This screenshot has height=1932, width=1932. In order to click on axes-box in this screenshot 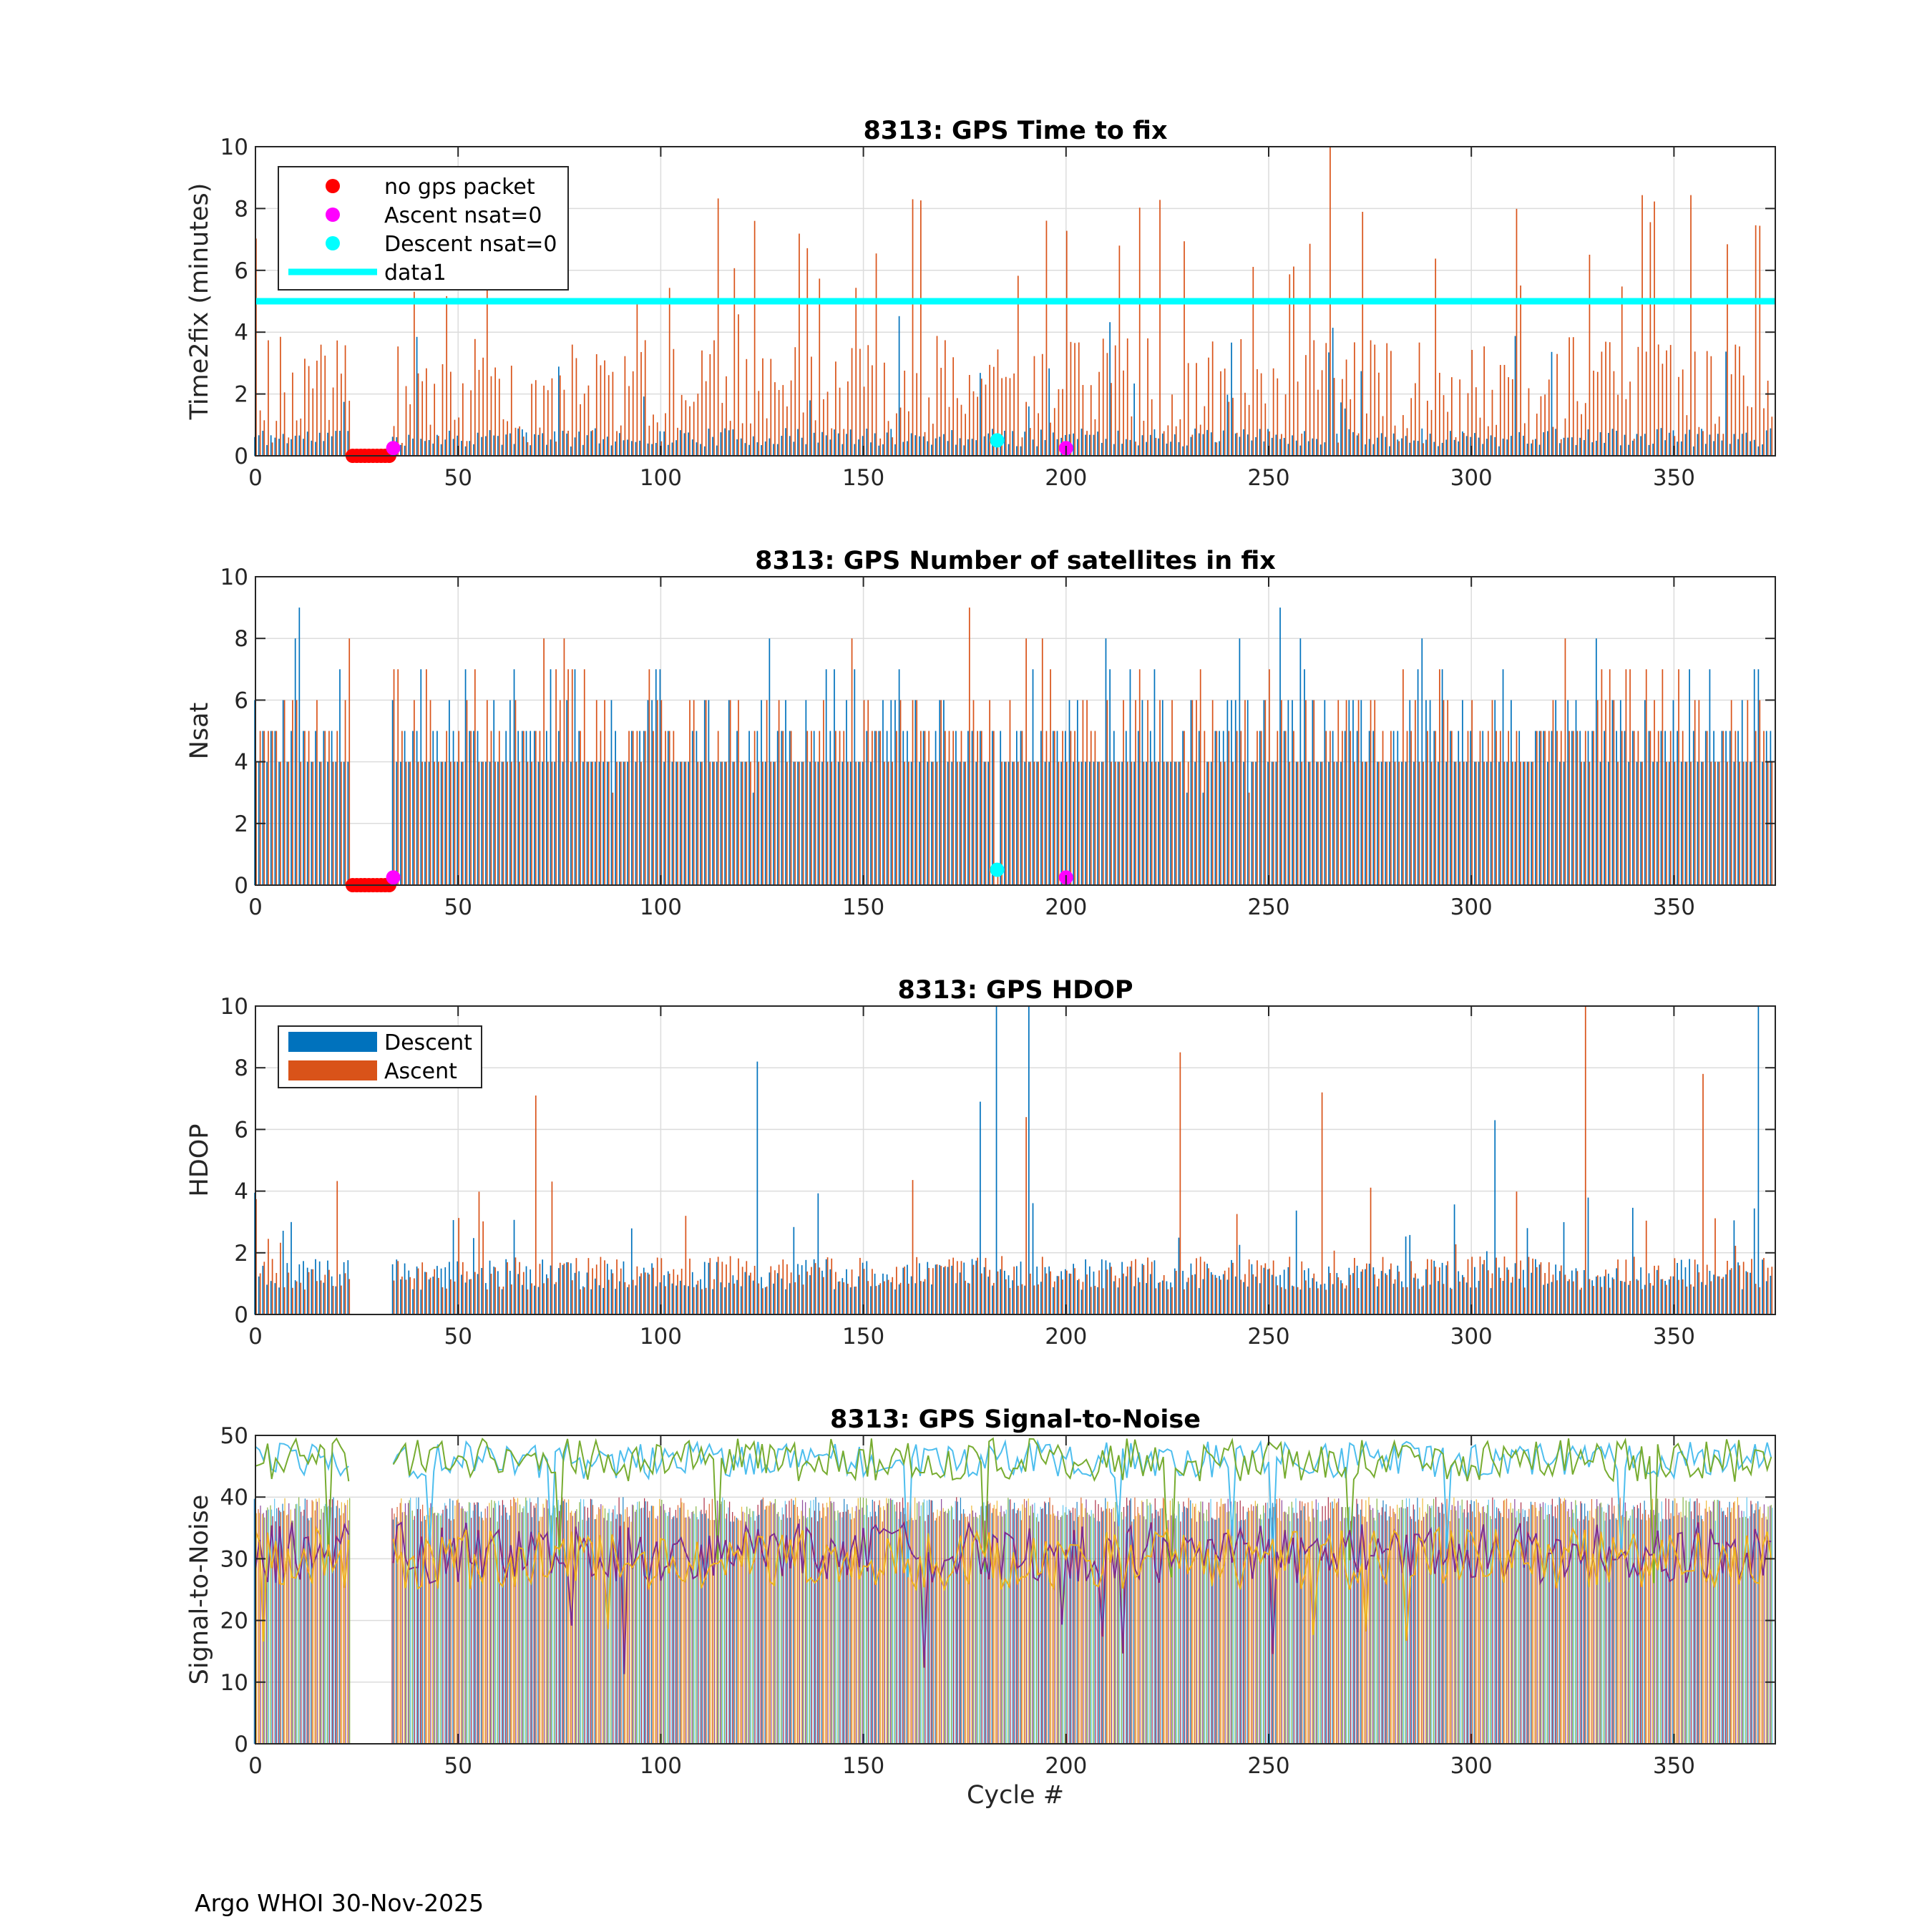, I will do `click(1015, 1590)`.